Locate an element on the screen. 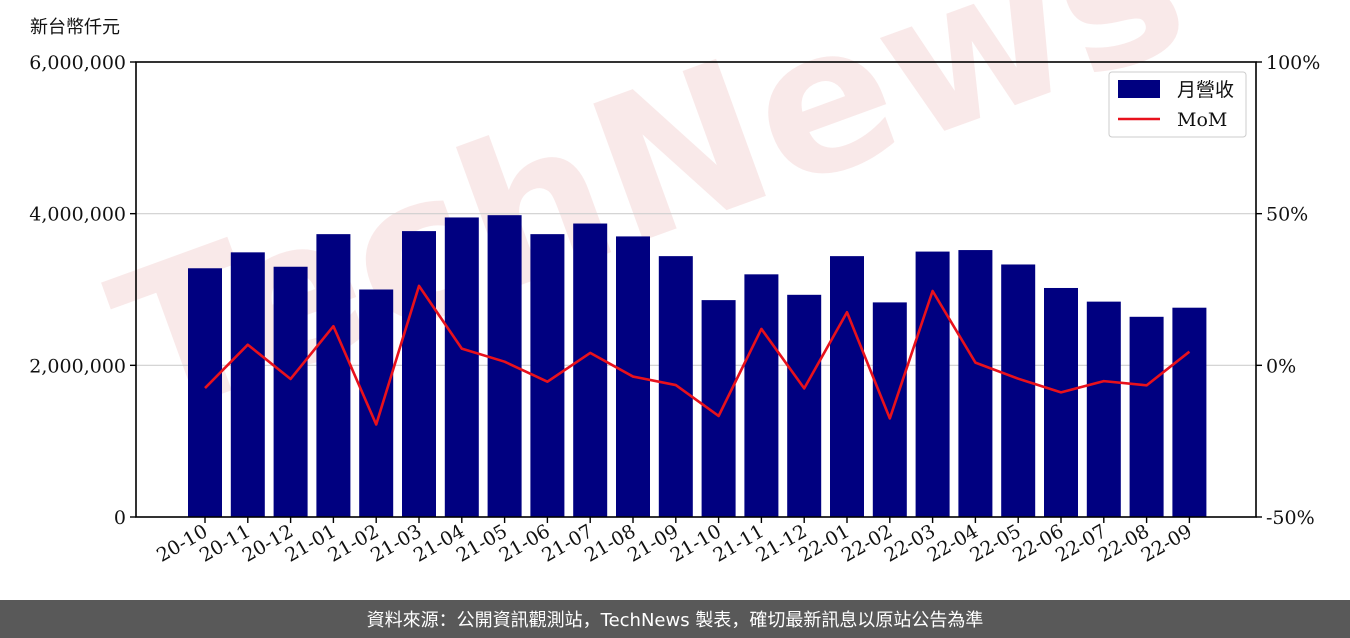 This screenshot has height=638, width=1350. right-tick-label: 50% is located at coordinates (1287, 215).